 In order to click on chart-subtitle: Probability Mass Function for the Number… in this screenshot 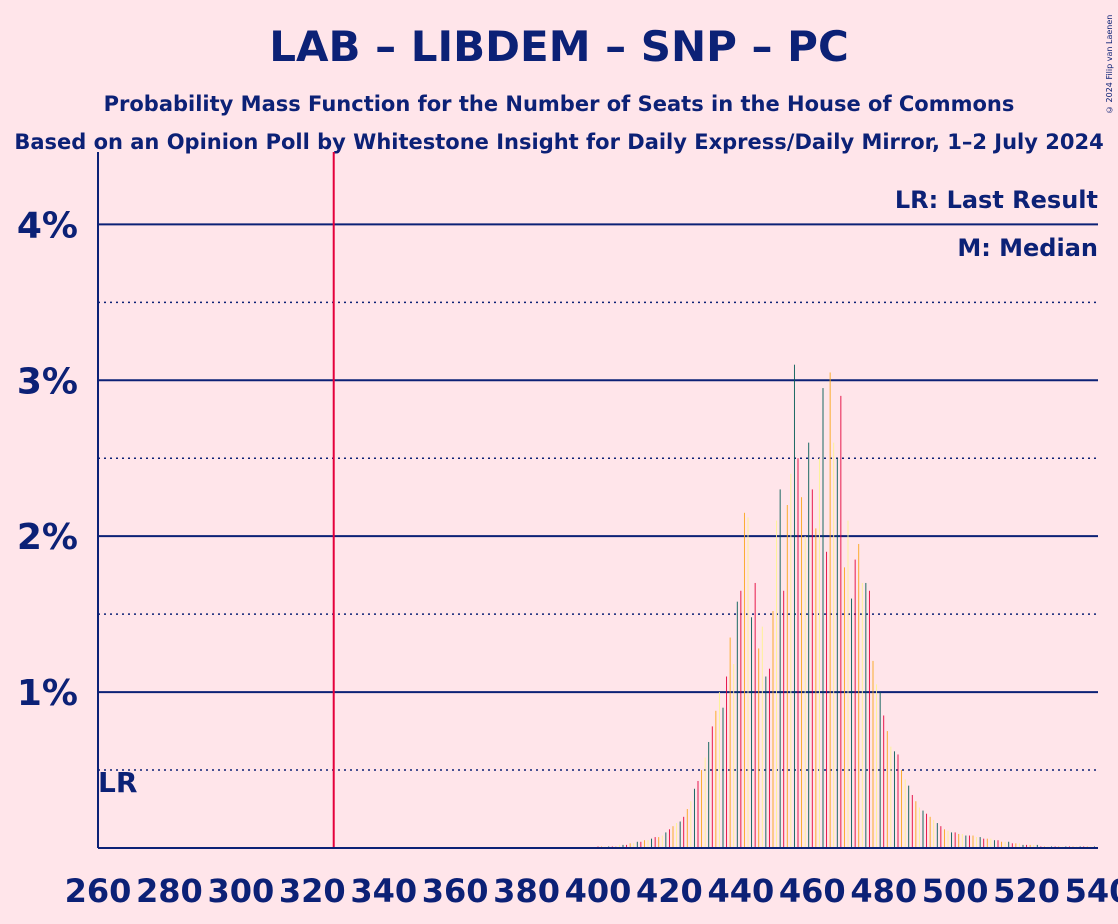, I will do `click(559, 104)`.